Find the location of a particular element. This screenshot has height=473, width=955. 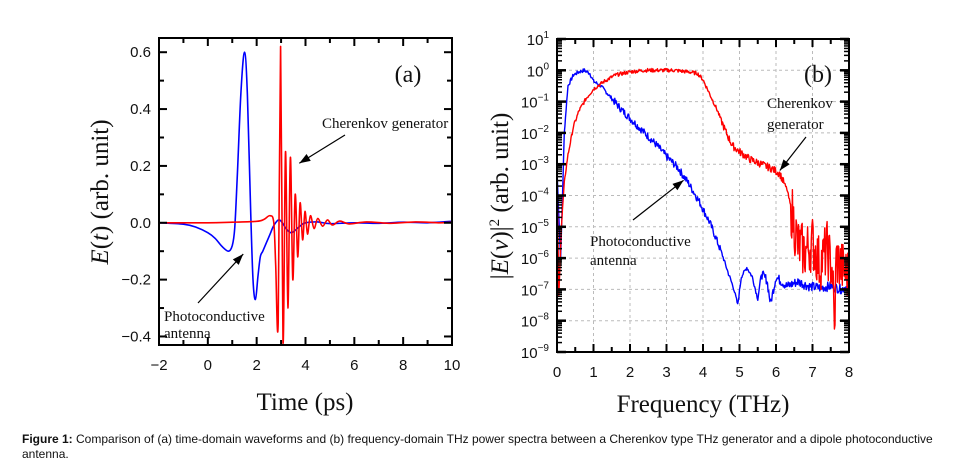

x-tick-label: 5 is located at coordinates (739, 372).